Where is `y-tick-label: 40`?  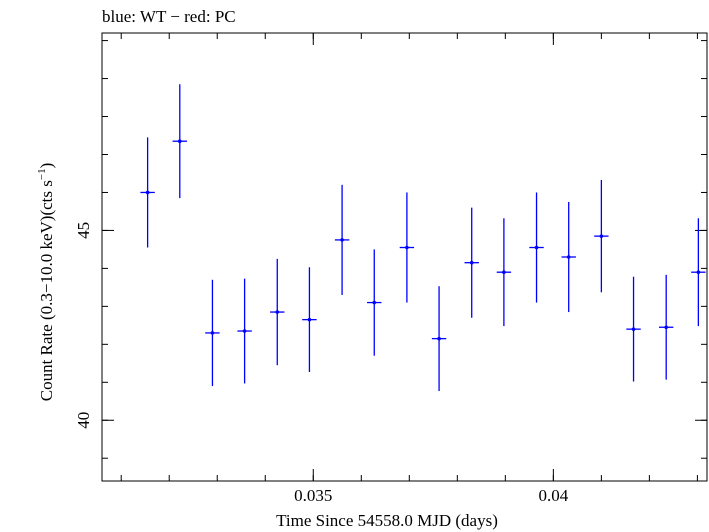 y-tick-label: 40 is located at coordinates (83, 420).